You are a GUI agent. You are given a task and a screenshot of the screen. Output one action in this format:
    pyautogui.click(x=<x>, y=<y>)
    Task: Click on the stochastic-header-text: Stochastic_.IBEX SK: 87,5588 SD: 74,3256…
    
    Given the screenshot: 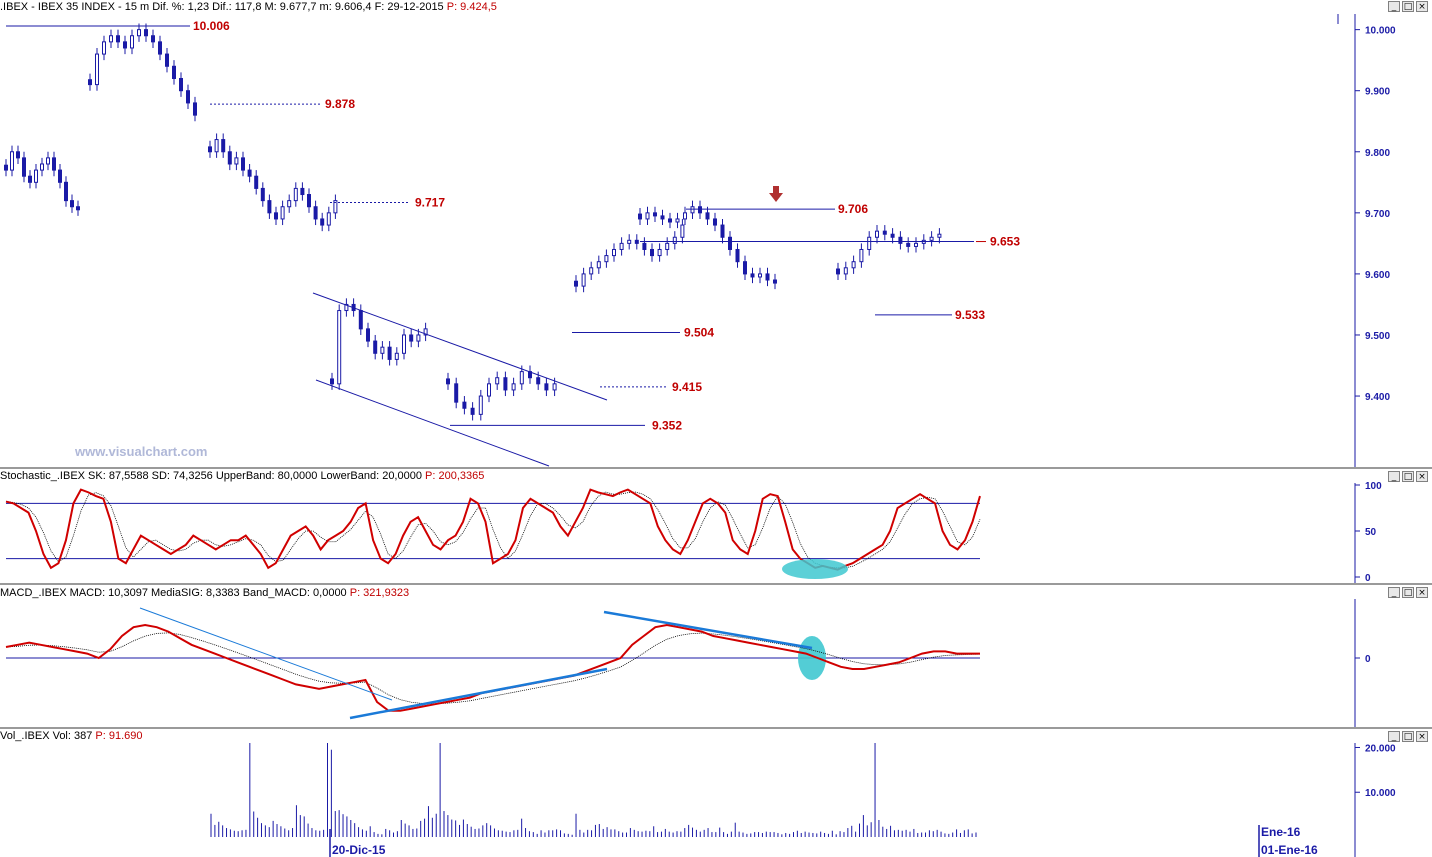 What is the action you would take?
    pyautogui.click(x=213, y=476)
    